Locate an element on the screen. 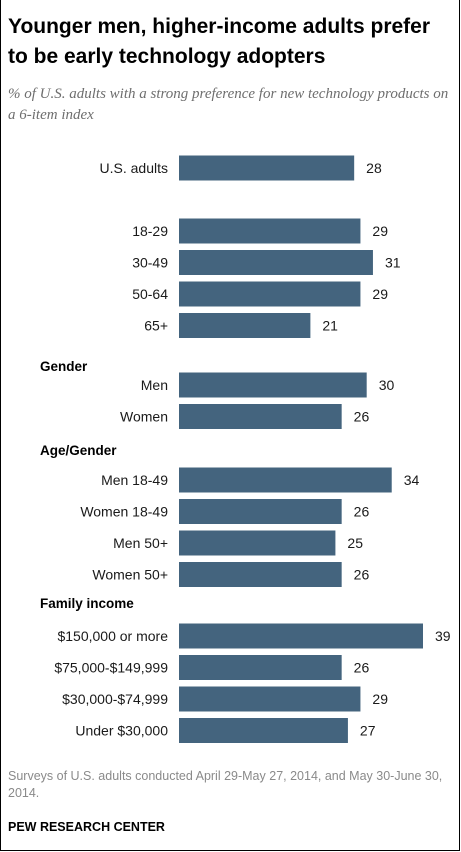 The height and width of the screenshot is (852, 461). category-label: 50-64 is located at coordinates (150, 294).